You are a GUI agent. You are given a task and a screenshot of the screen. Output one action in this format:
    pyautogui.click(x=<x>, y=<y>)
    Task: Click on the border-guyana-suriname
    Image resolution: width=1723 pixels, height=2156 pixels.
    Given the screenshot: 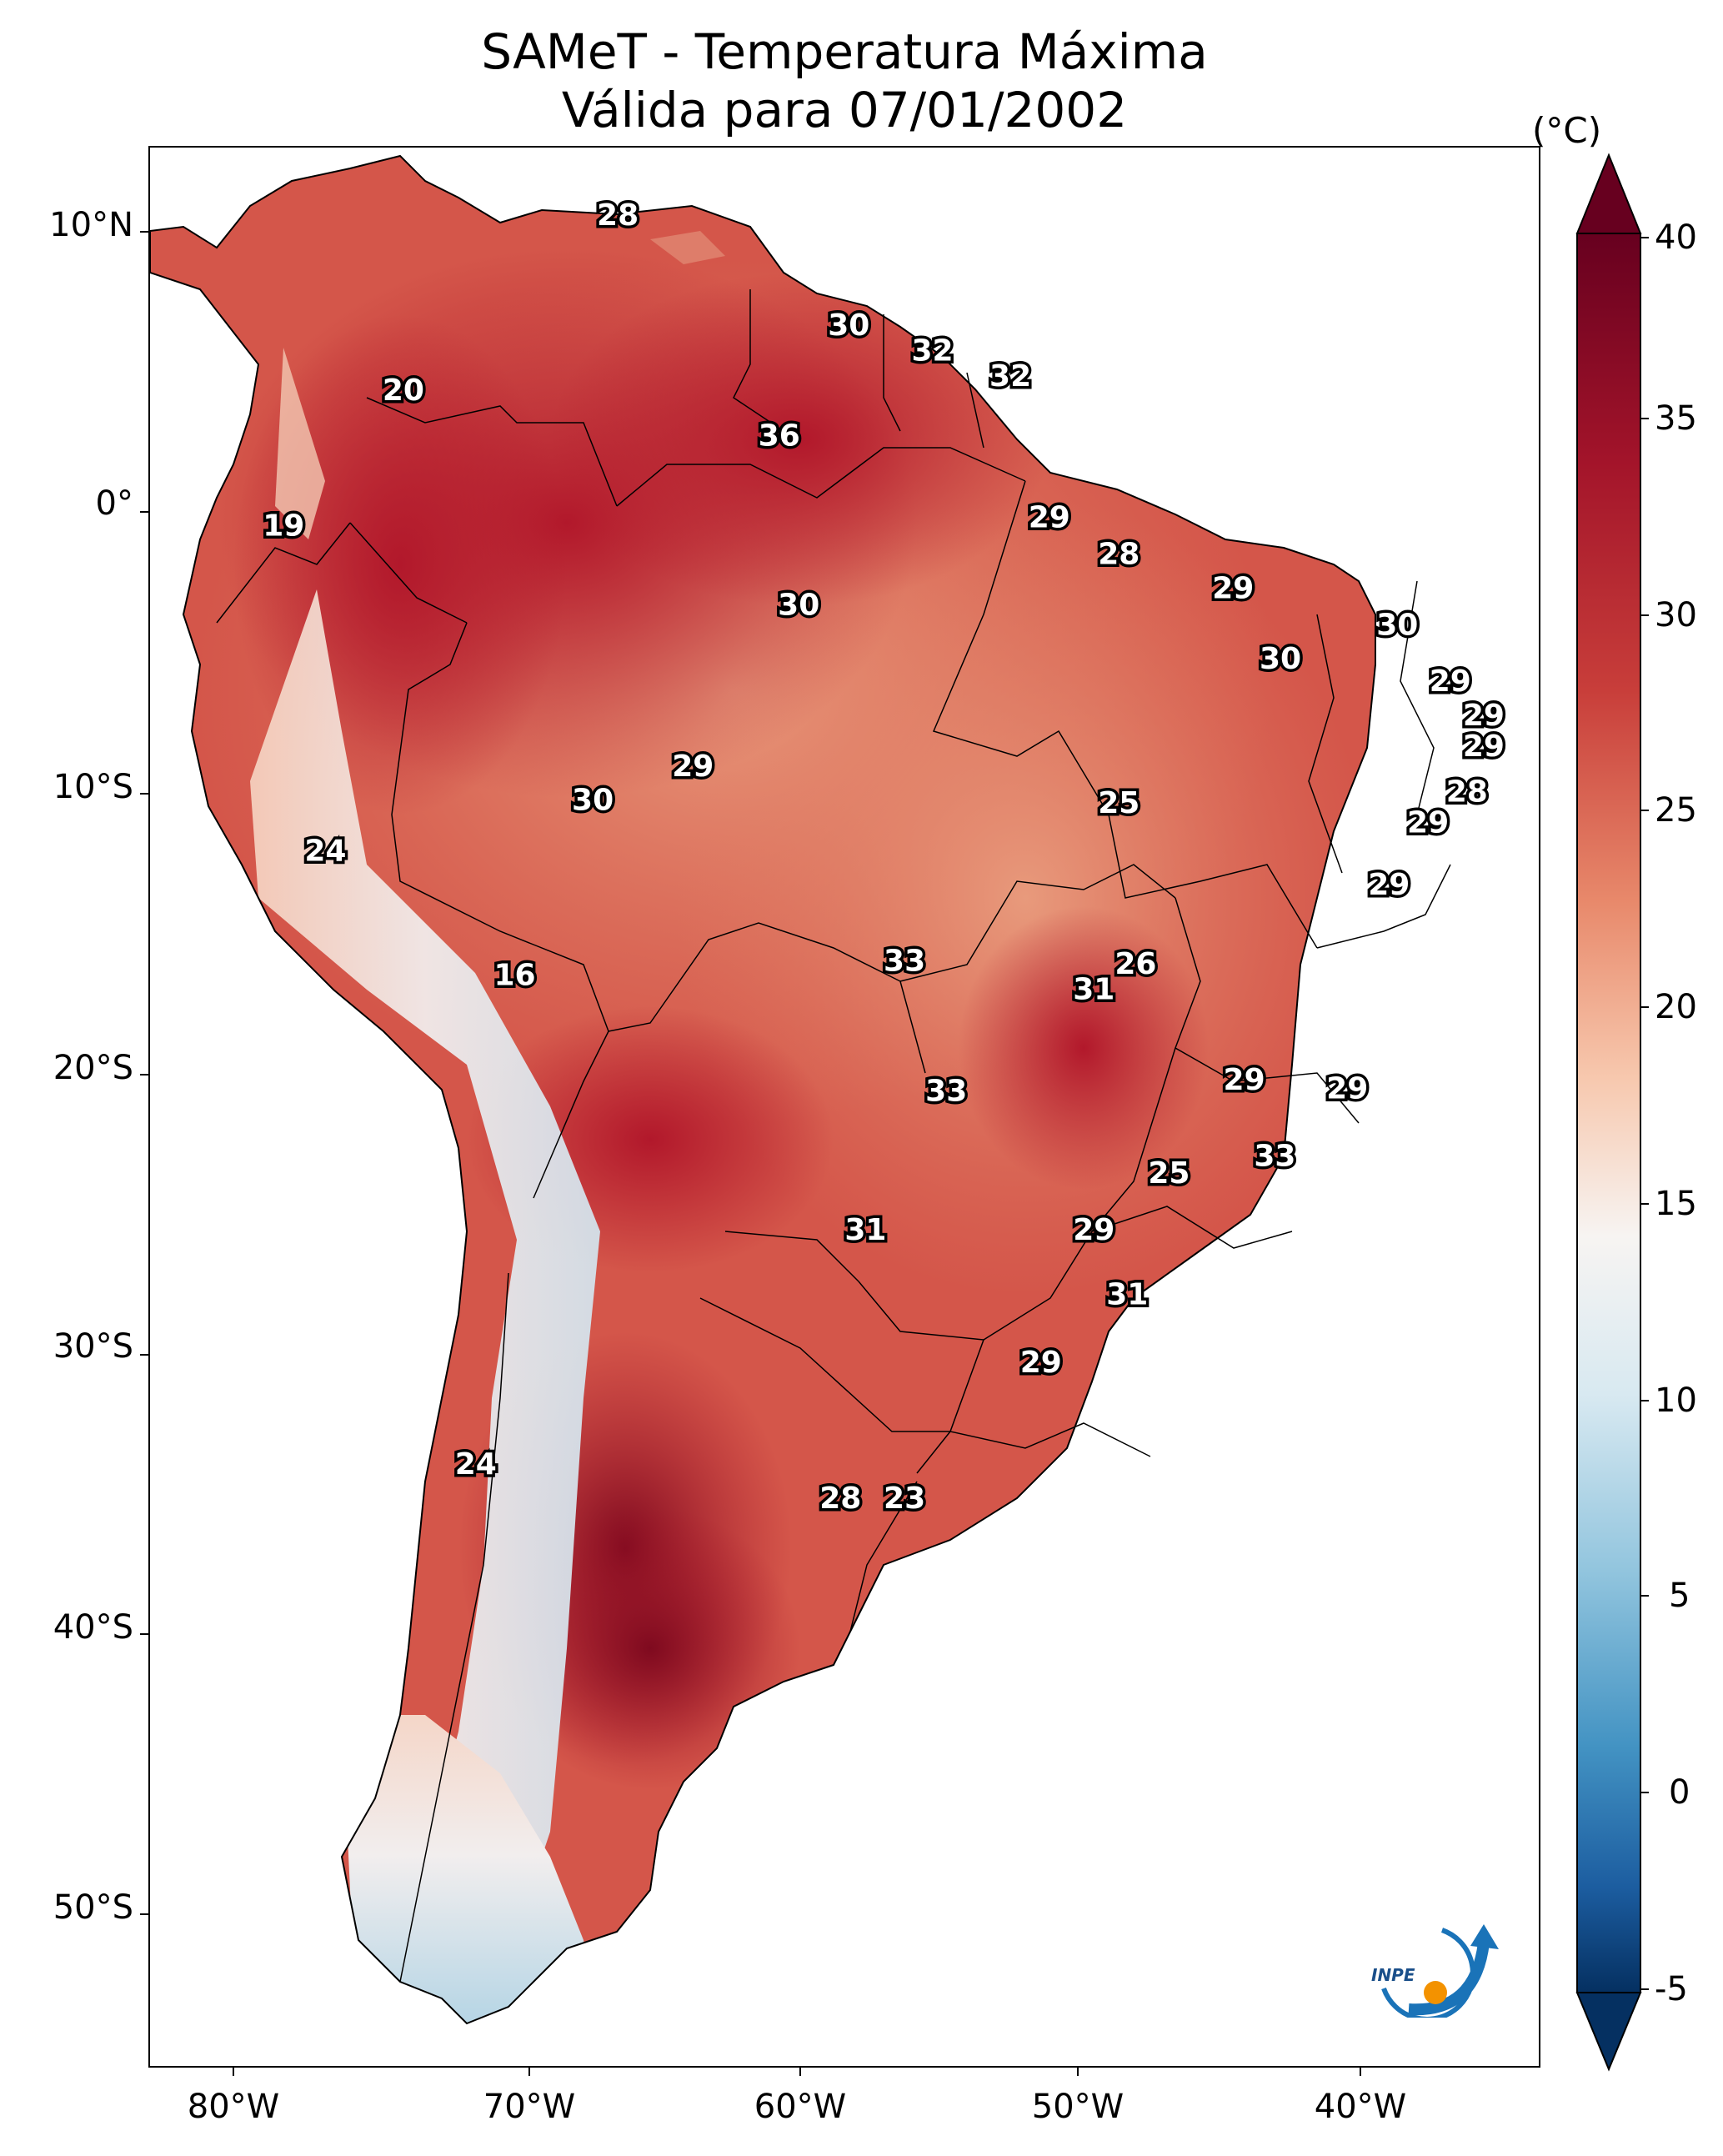 What is the action you would take?
    pyautogui.click(x=892, y=373)
    